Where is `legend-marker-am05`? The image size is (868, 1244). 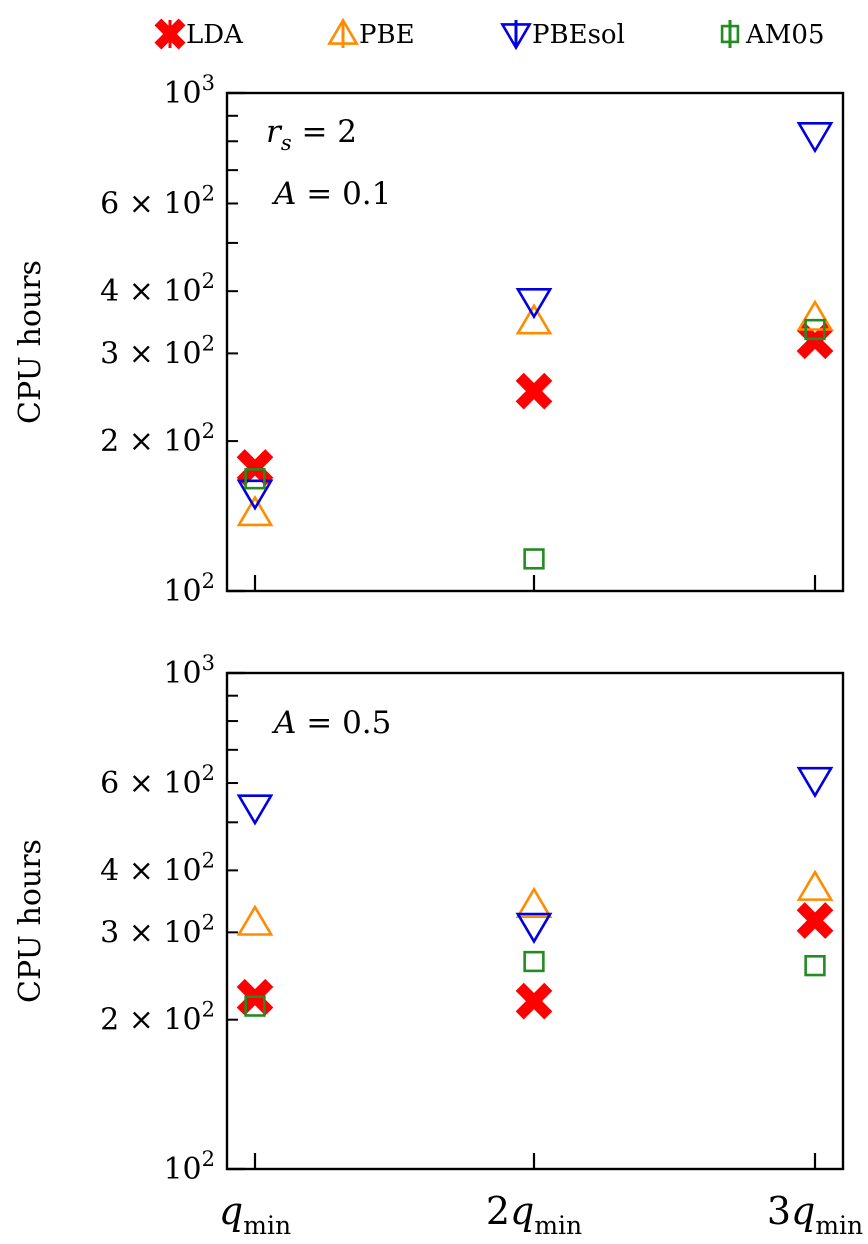
legend-marker-am05 is located at coordinates (730, 34).